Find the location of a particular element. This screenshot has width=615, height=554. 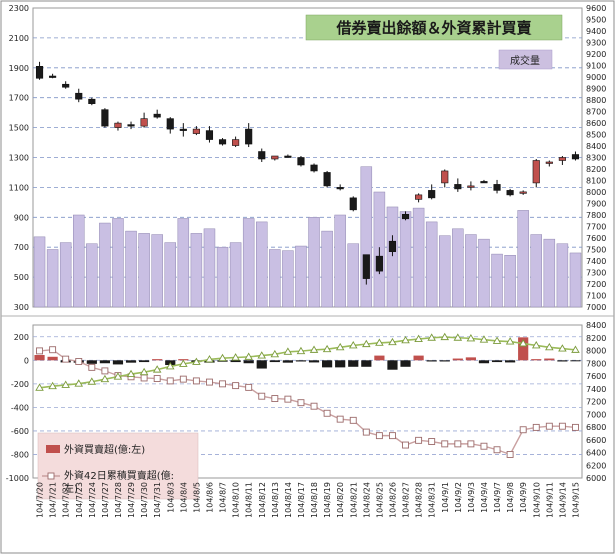

top-right-tick-label: 8300 is located at coordinates (596, 158).